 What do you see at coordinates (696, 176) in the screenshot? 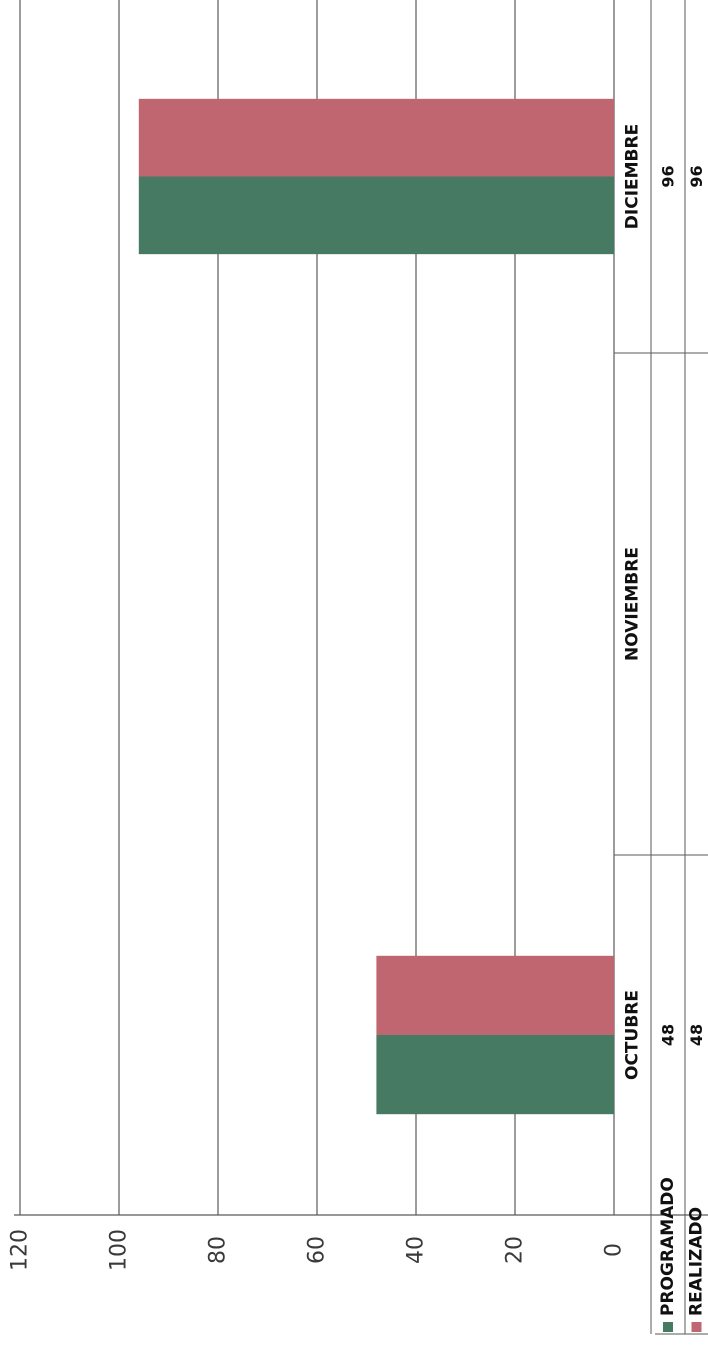
I see `value-label-realizado: 96` at bounding box center [696, 176].